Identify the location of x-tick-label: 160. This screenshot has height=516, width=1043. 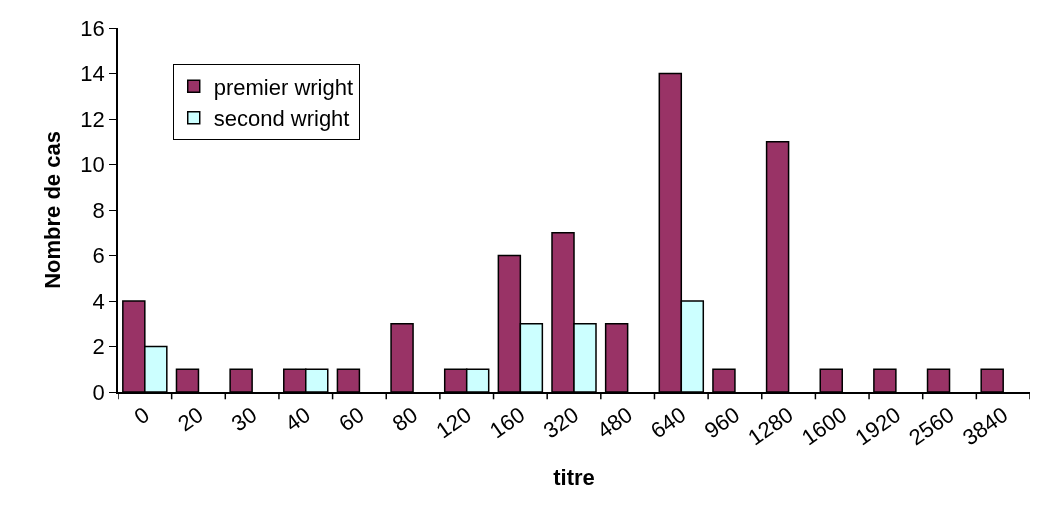
(507, 422).